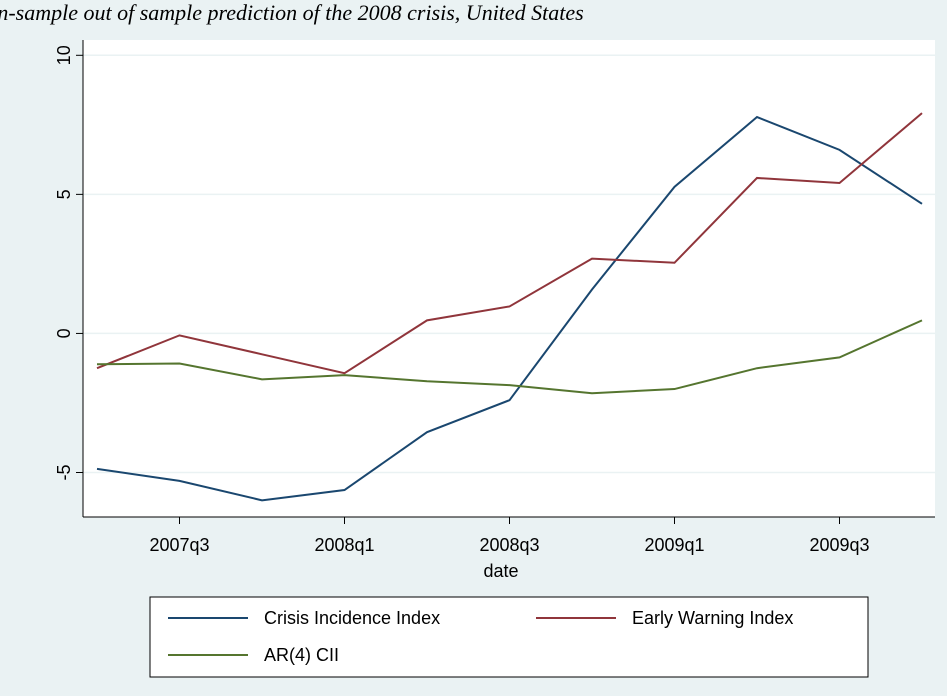 The height and width of the screenshot is (696, 947). I want to click on legend-box, so click(509, 637).